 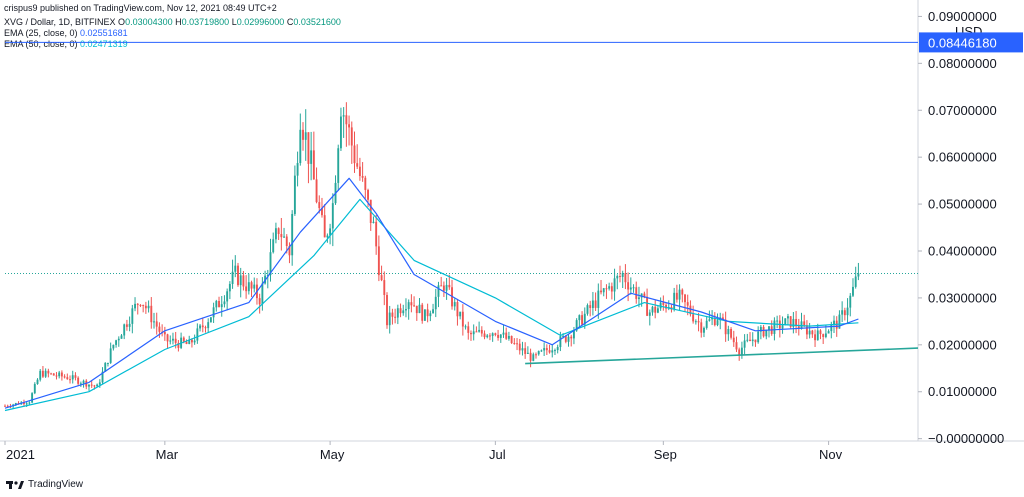 What do you see at coordinates (122, 22) in the screenshot?
I see `open-label: O` at bounding box center [122, 22].